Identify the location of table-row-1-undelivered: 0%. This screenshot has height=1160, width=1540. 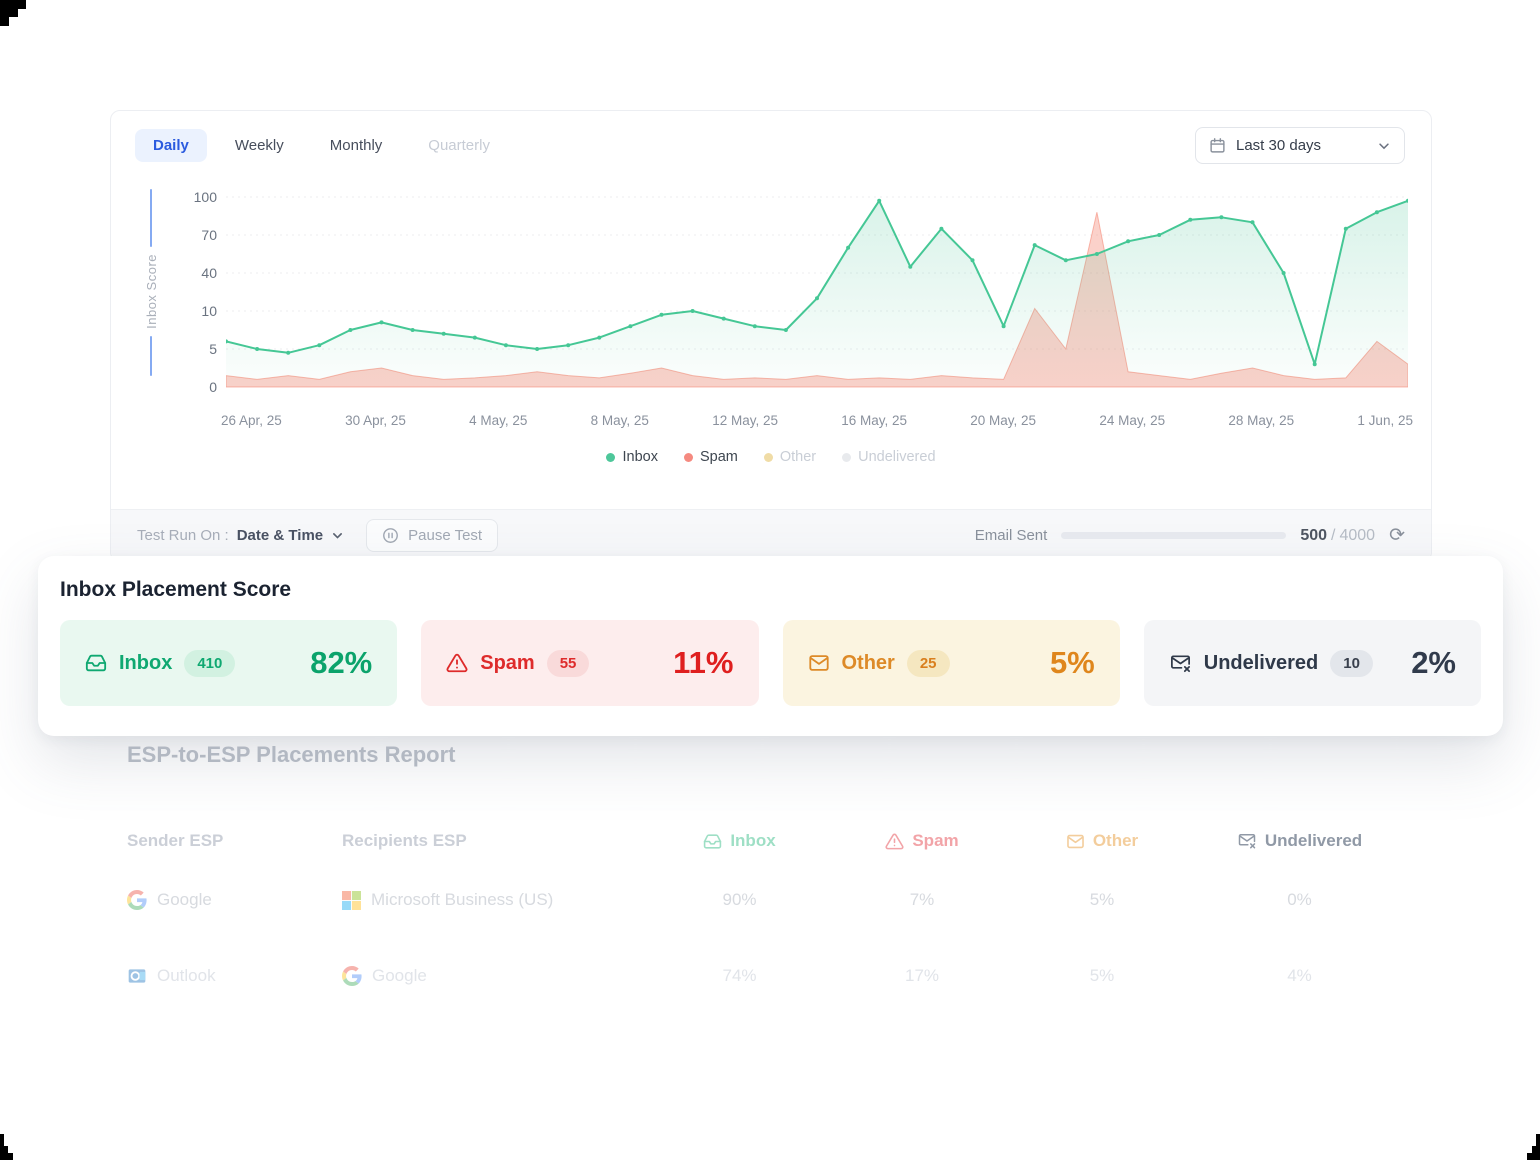
(1299, 899).